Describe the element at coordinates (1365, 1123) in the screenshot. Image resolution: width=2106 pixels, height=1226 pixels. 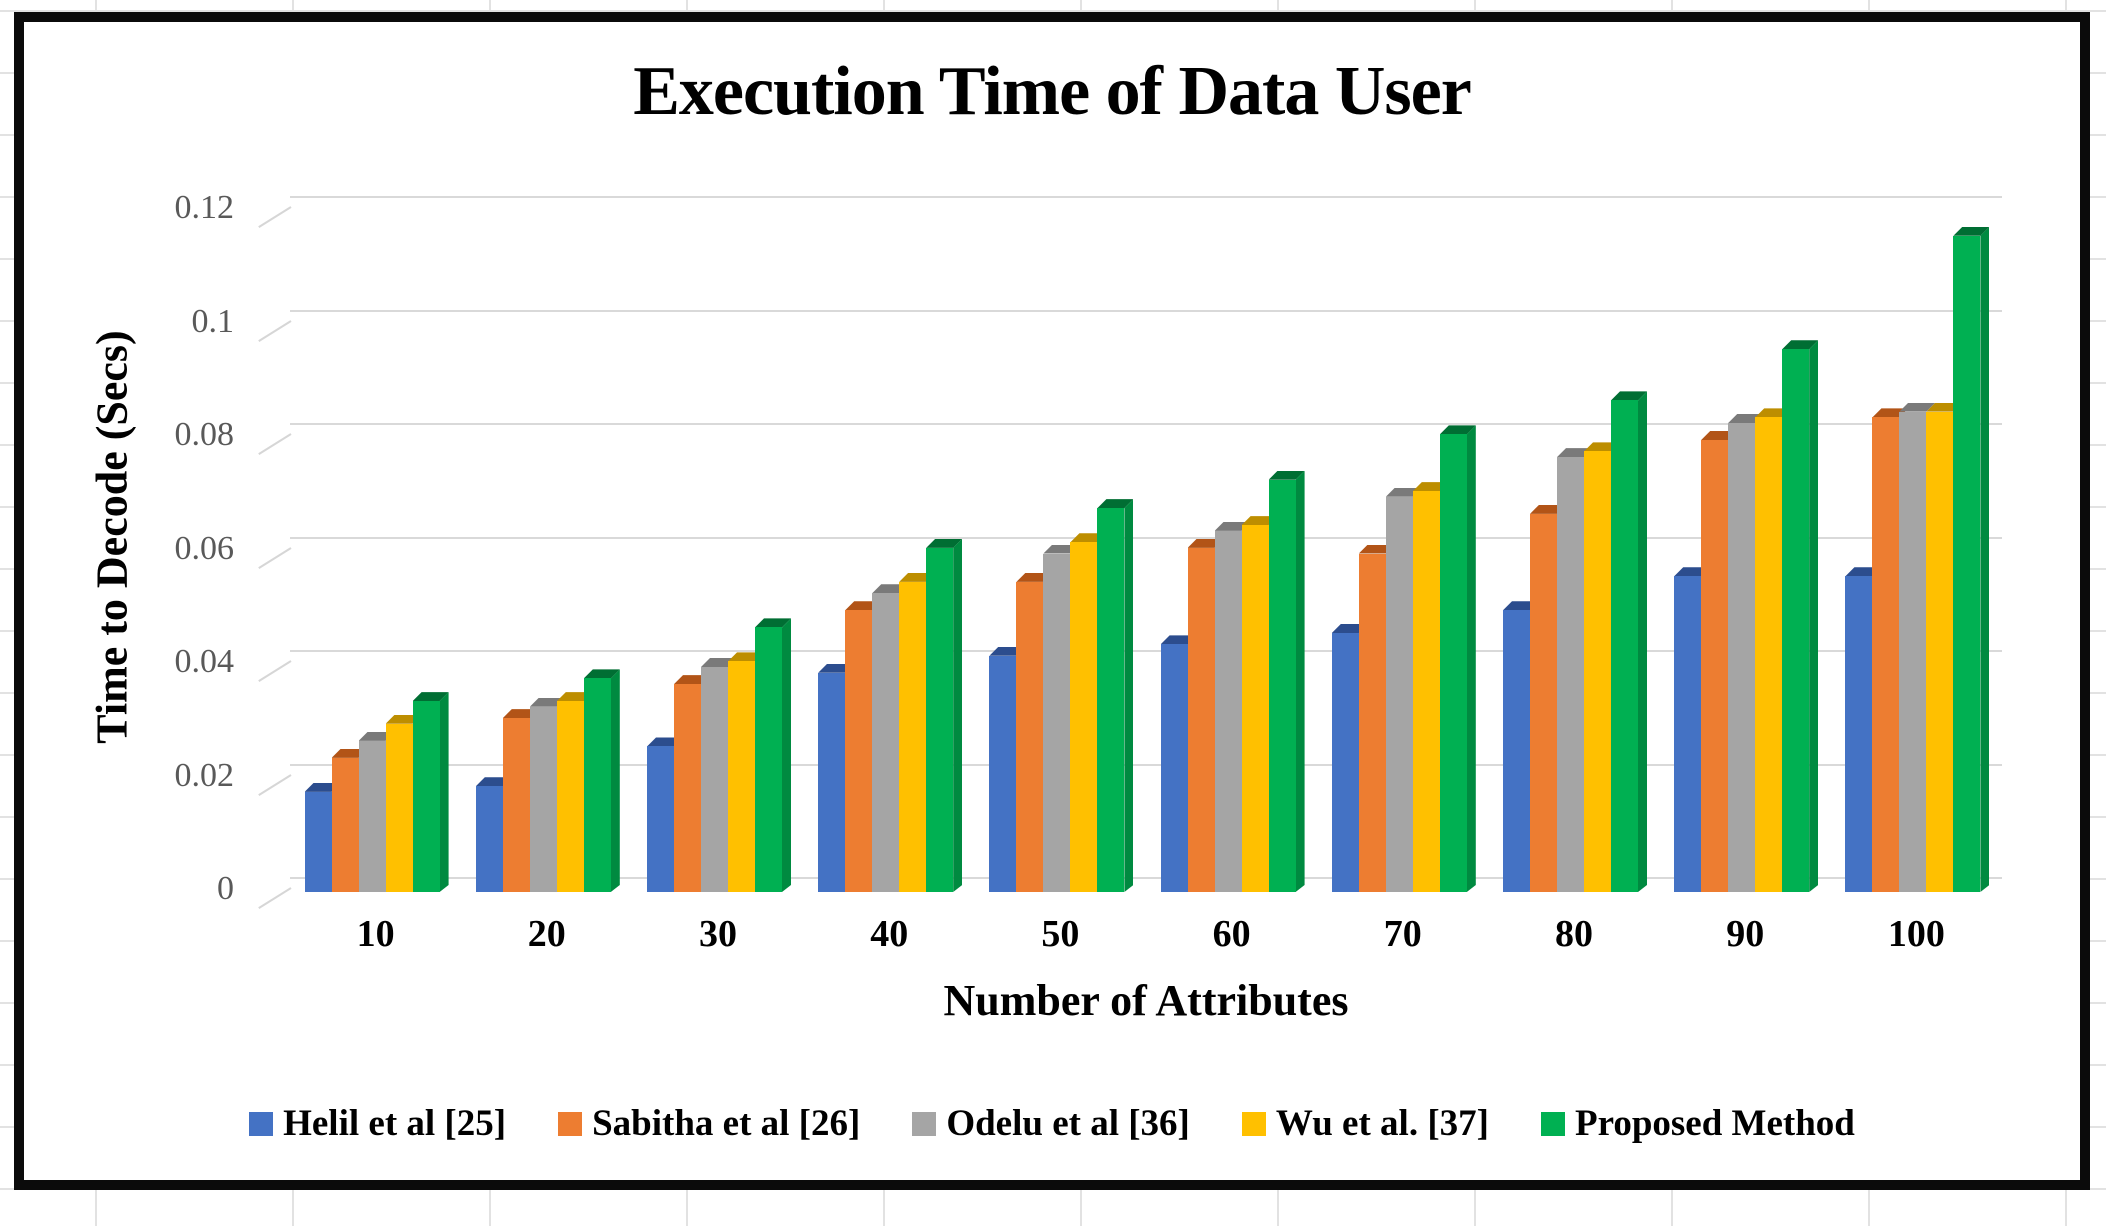
I see `legend-item: Wu et al. [37]` at that location.